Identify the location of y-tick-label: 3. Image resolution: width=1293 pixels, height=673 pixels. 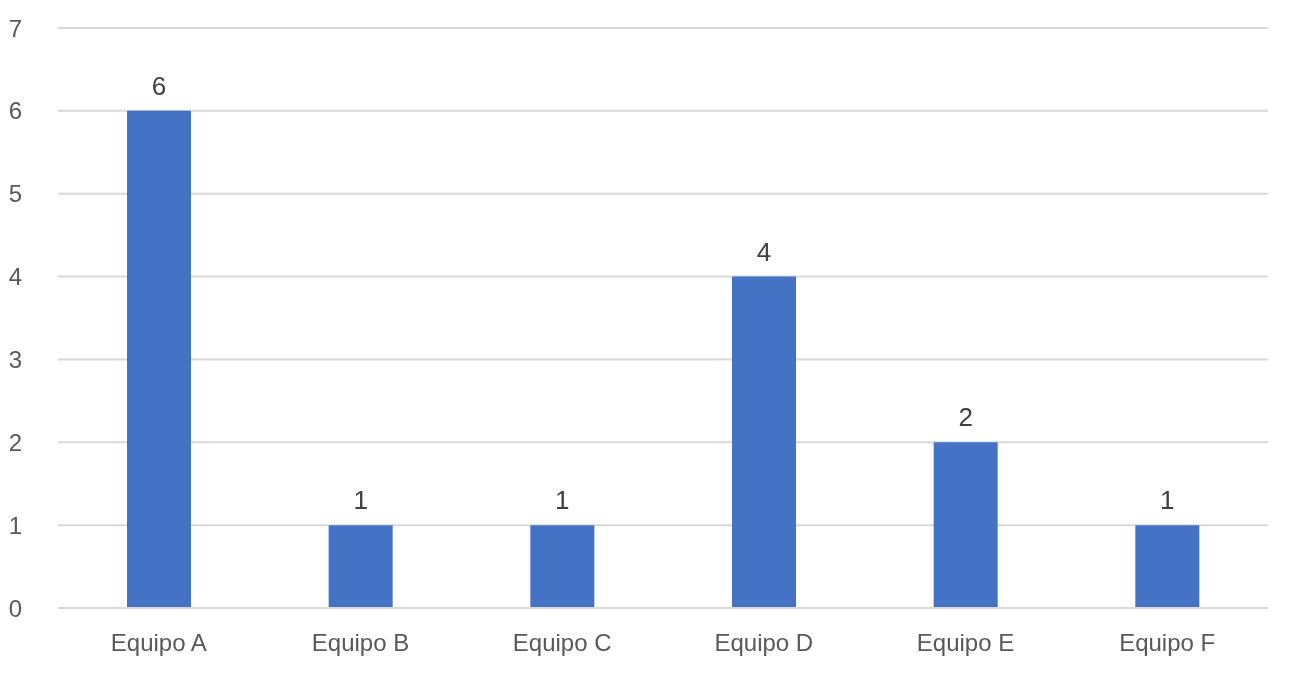
(15, 359).